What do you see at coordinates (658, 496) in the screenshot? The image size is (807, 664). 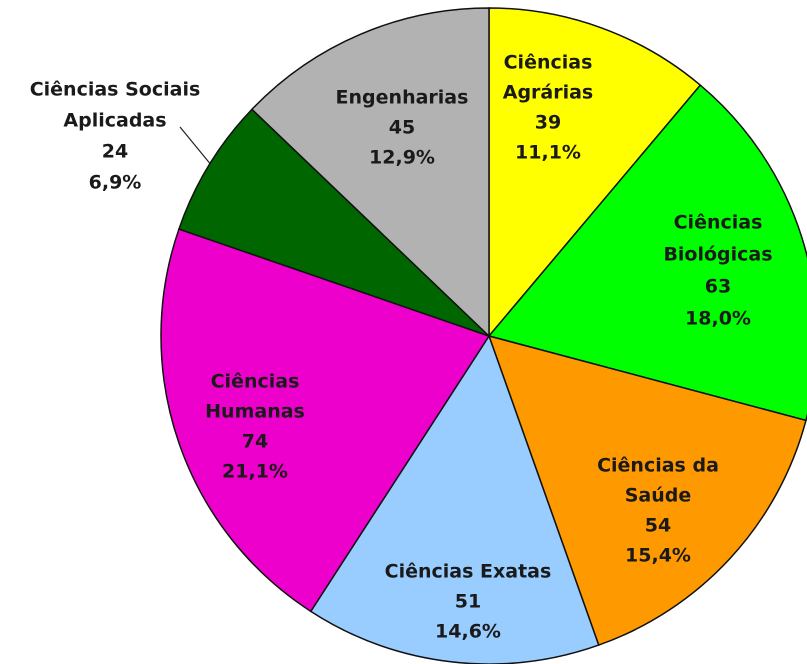 I see `slice-label: Saúde` at bounding box center [658, 496].